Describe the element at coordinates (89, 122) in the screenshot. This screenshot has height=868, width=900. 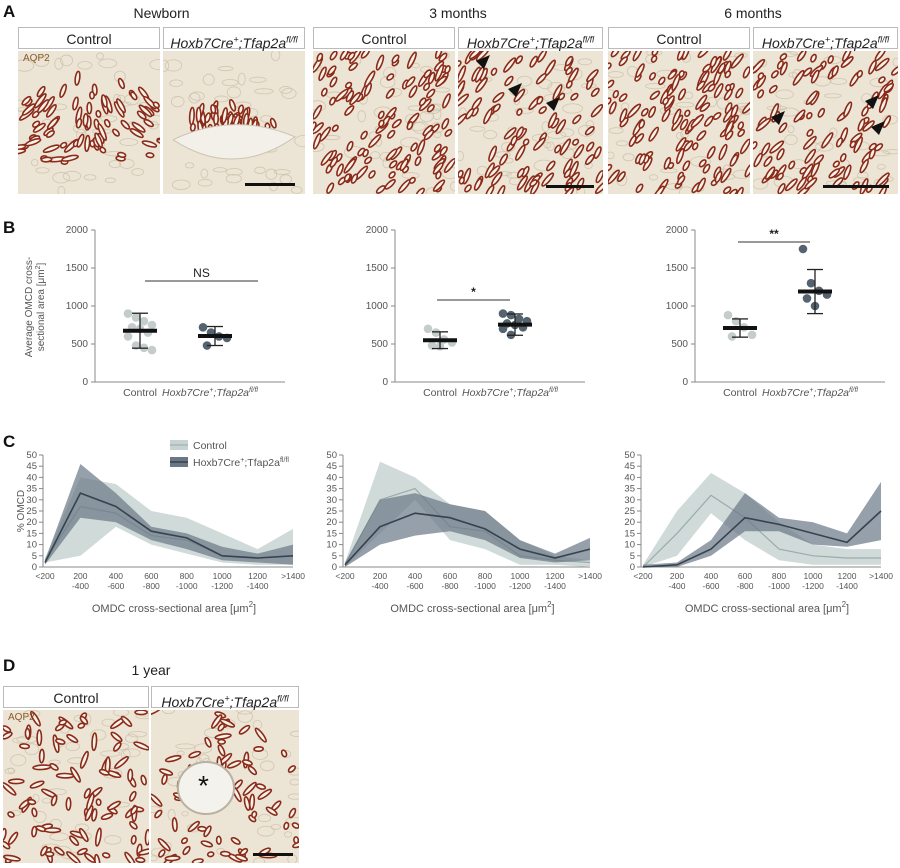
I see `micrograph-control-newborn: AQP2` at that location.